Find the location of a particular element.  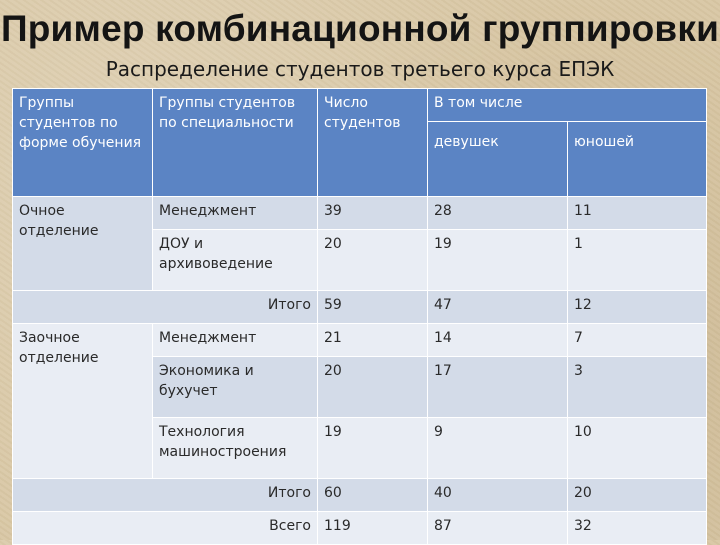

cell-count: 119 is located at coordinates (372, 528).